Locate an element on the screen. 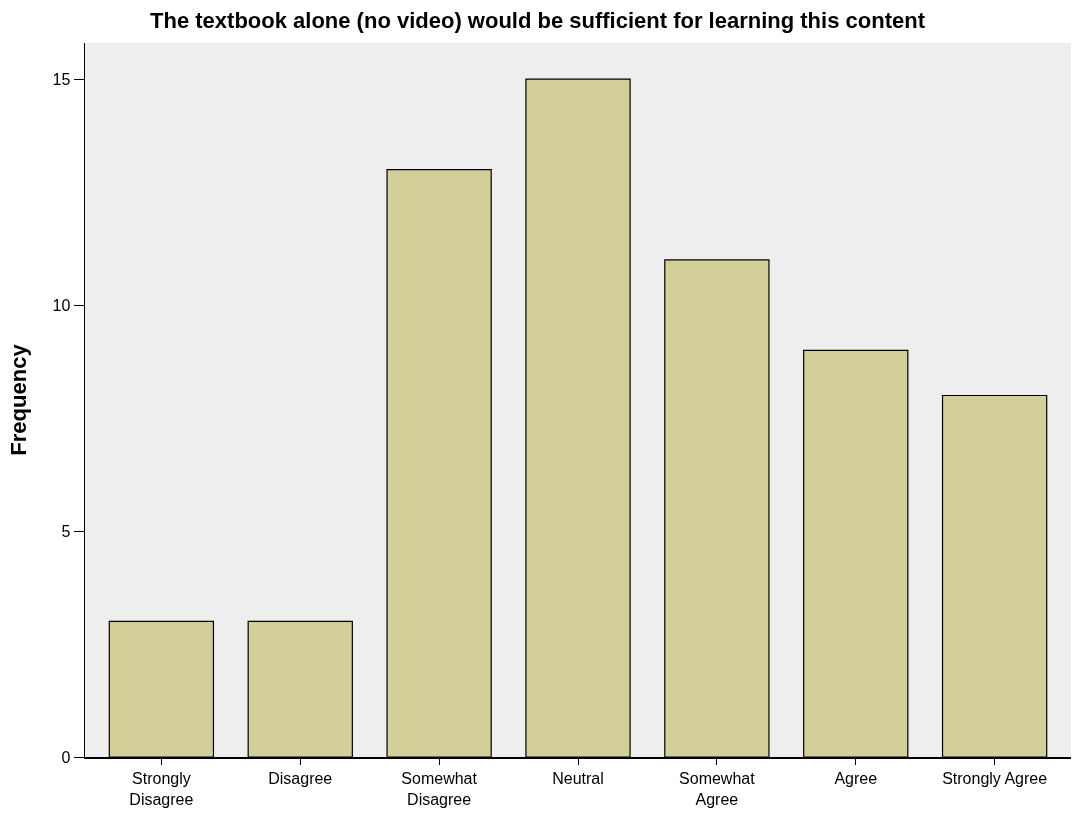 The height and width of the screenshot is (814, 1075). x-tick-label: Agree is located at coordinates (856, 778).